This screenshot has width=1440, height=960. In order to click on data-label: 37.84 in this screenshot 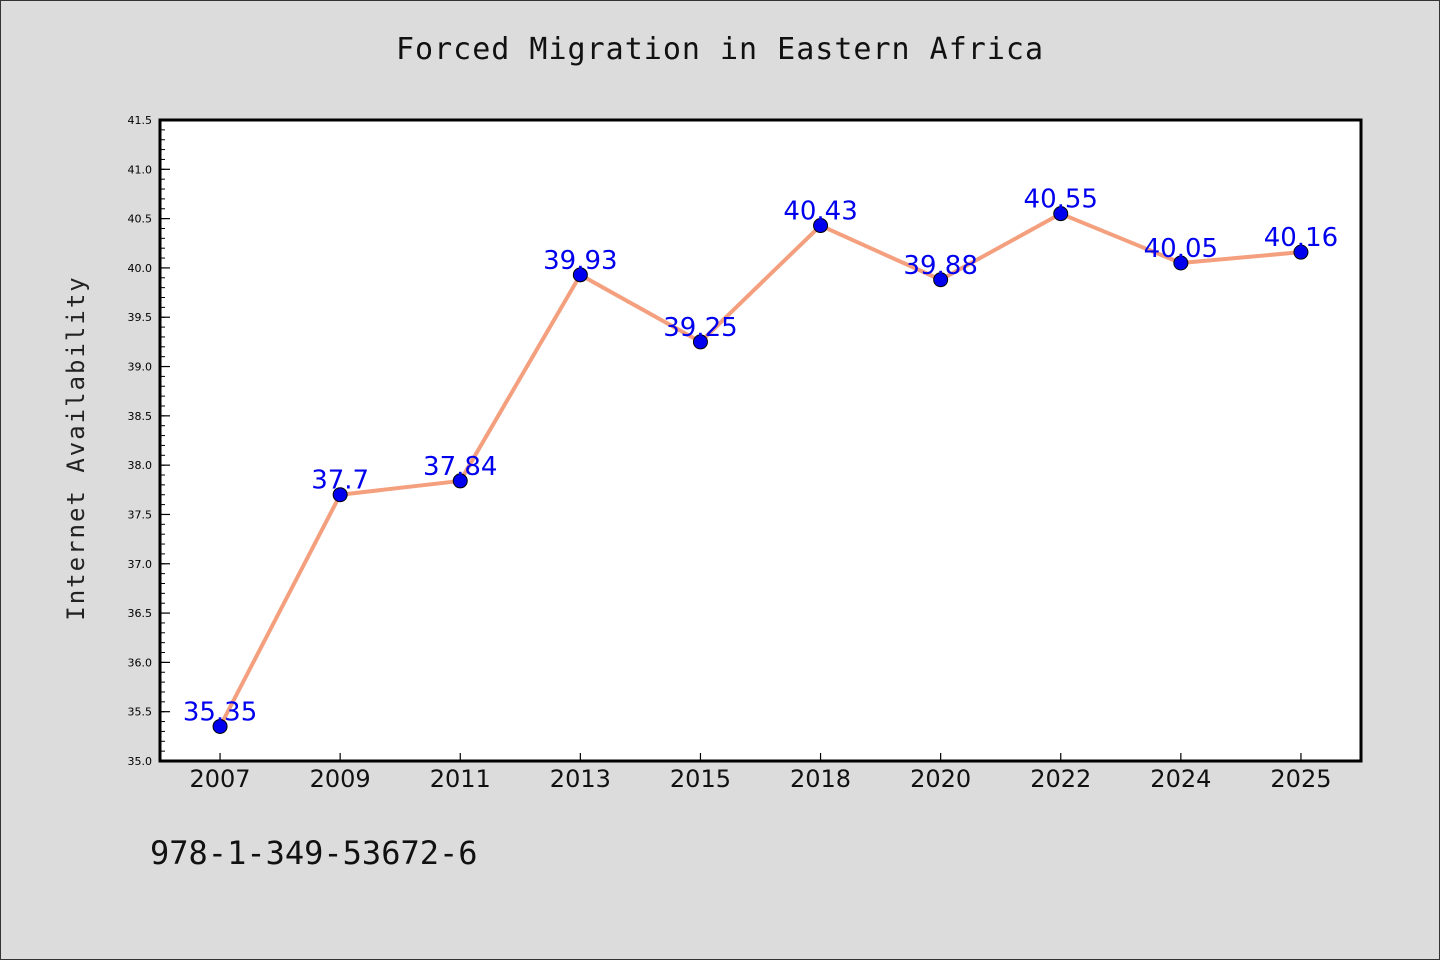, I will do `click(460, 467)`.